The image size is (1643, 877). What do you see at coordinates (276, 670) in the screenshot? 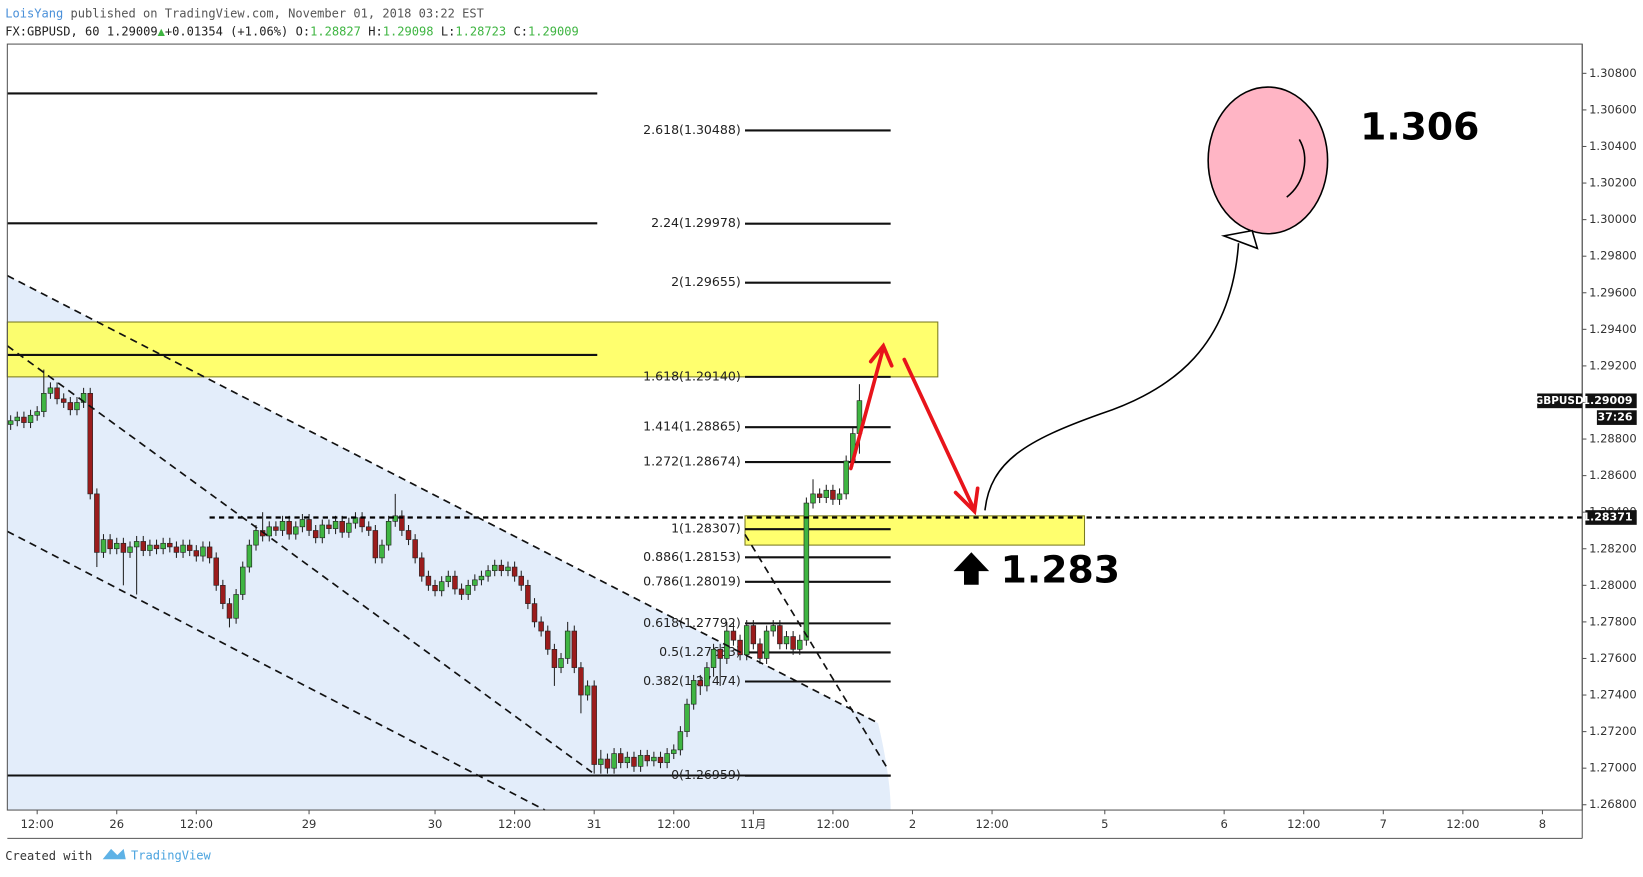
I see `channel-line` at bounding box center [276, 670].